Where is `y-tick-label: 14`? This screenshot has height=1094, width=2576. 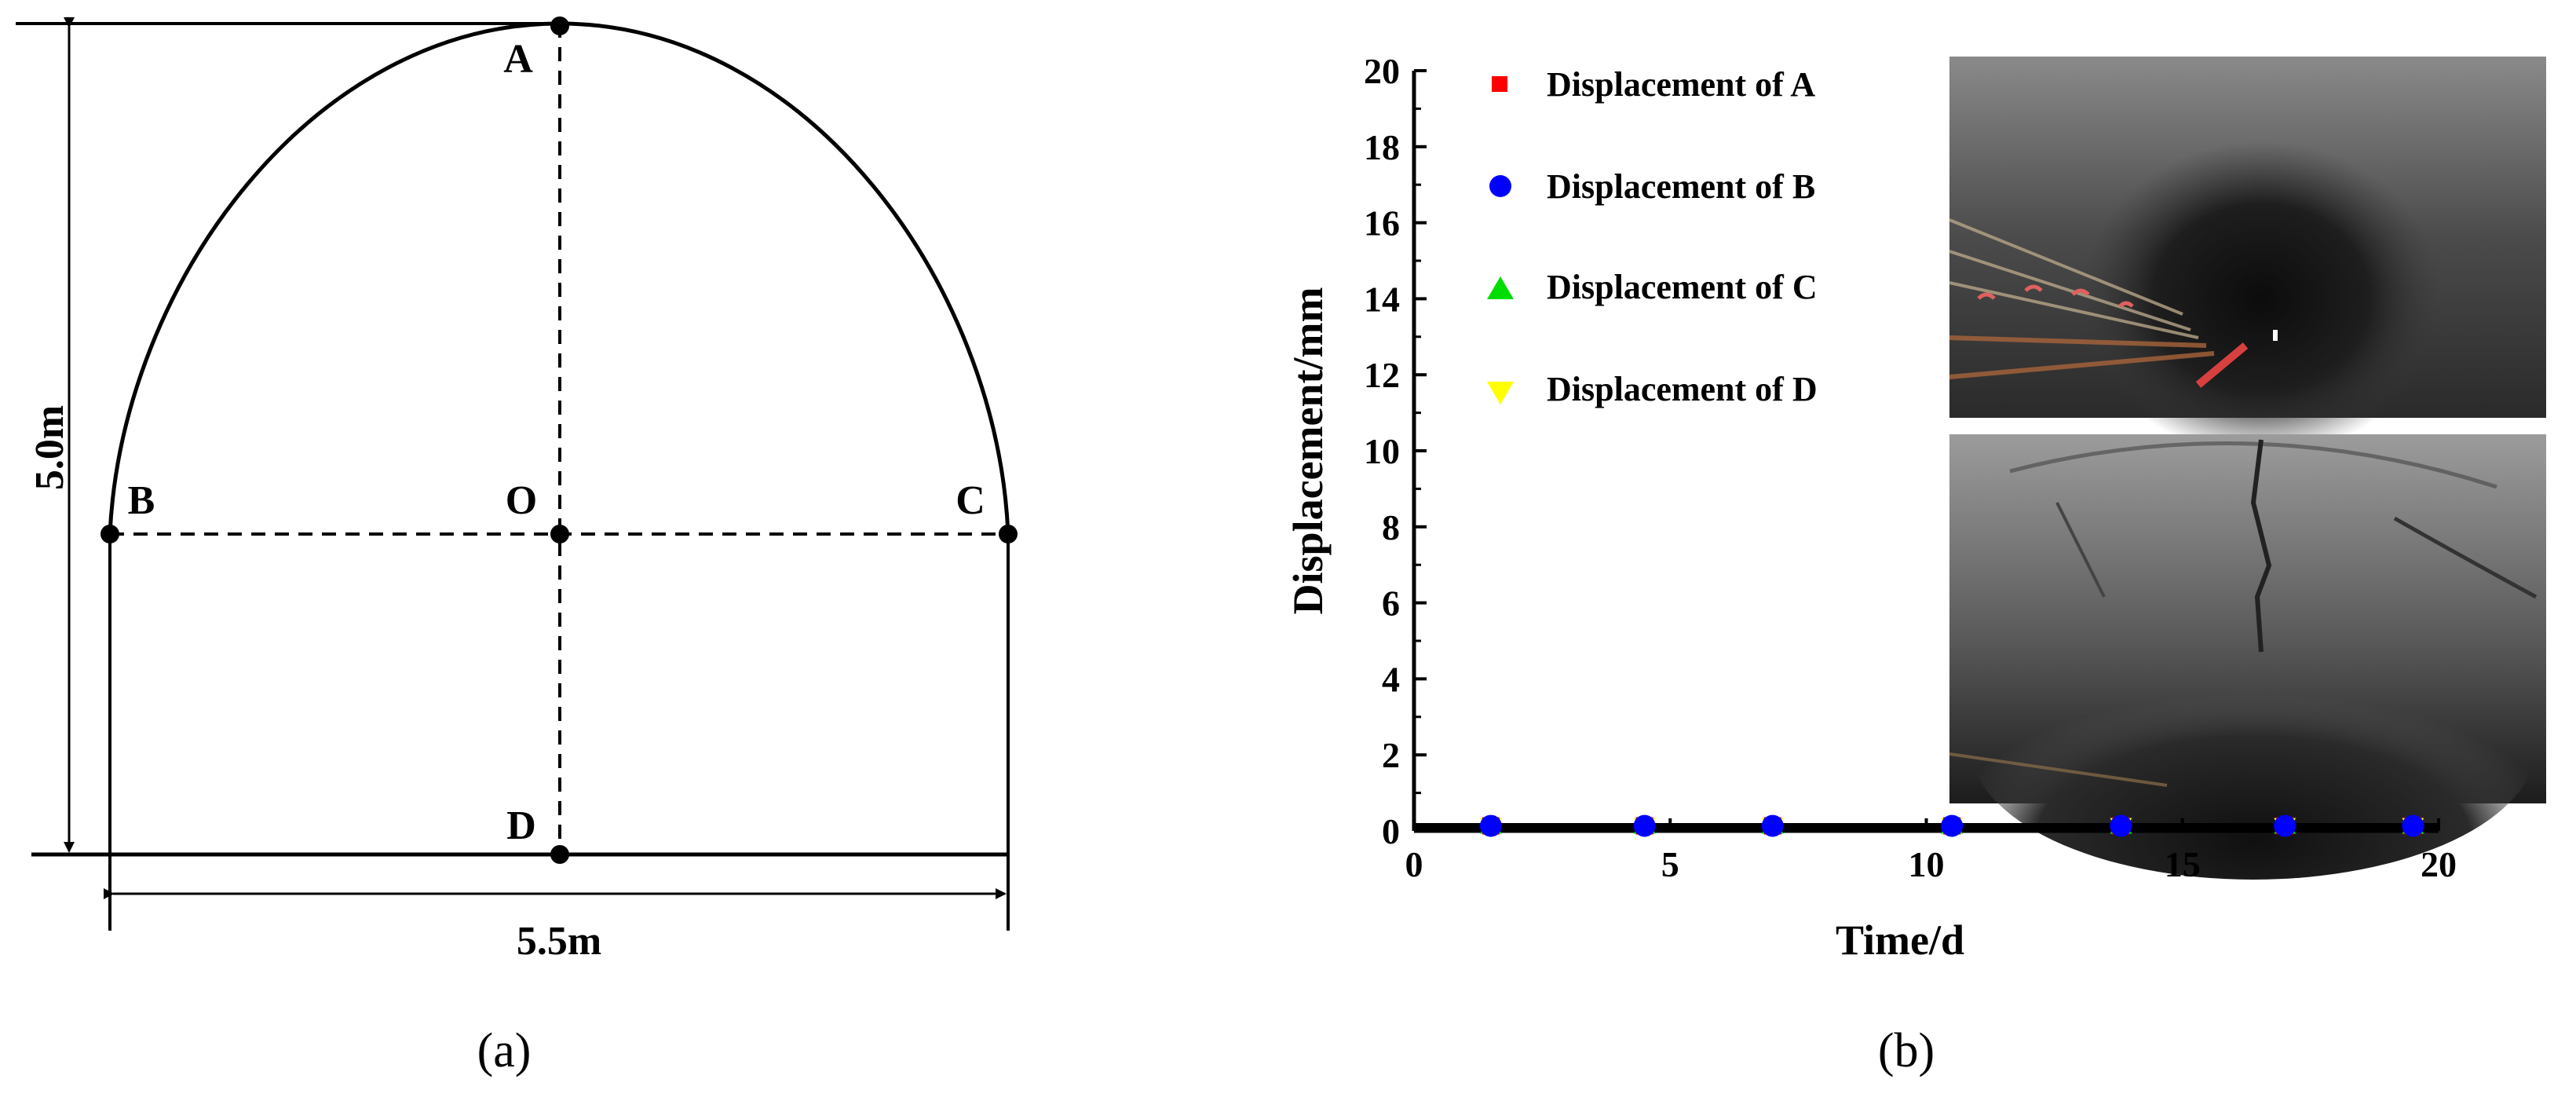
y-tick-label: 14 is located at coordinates (1382, 299).